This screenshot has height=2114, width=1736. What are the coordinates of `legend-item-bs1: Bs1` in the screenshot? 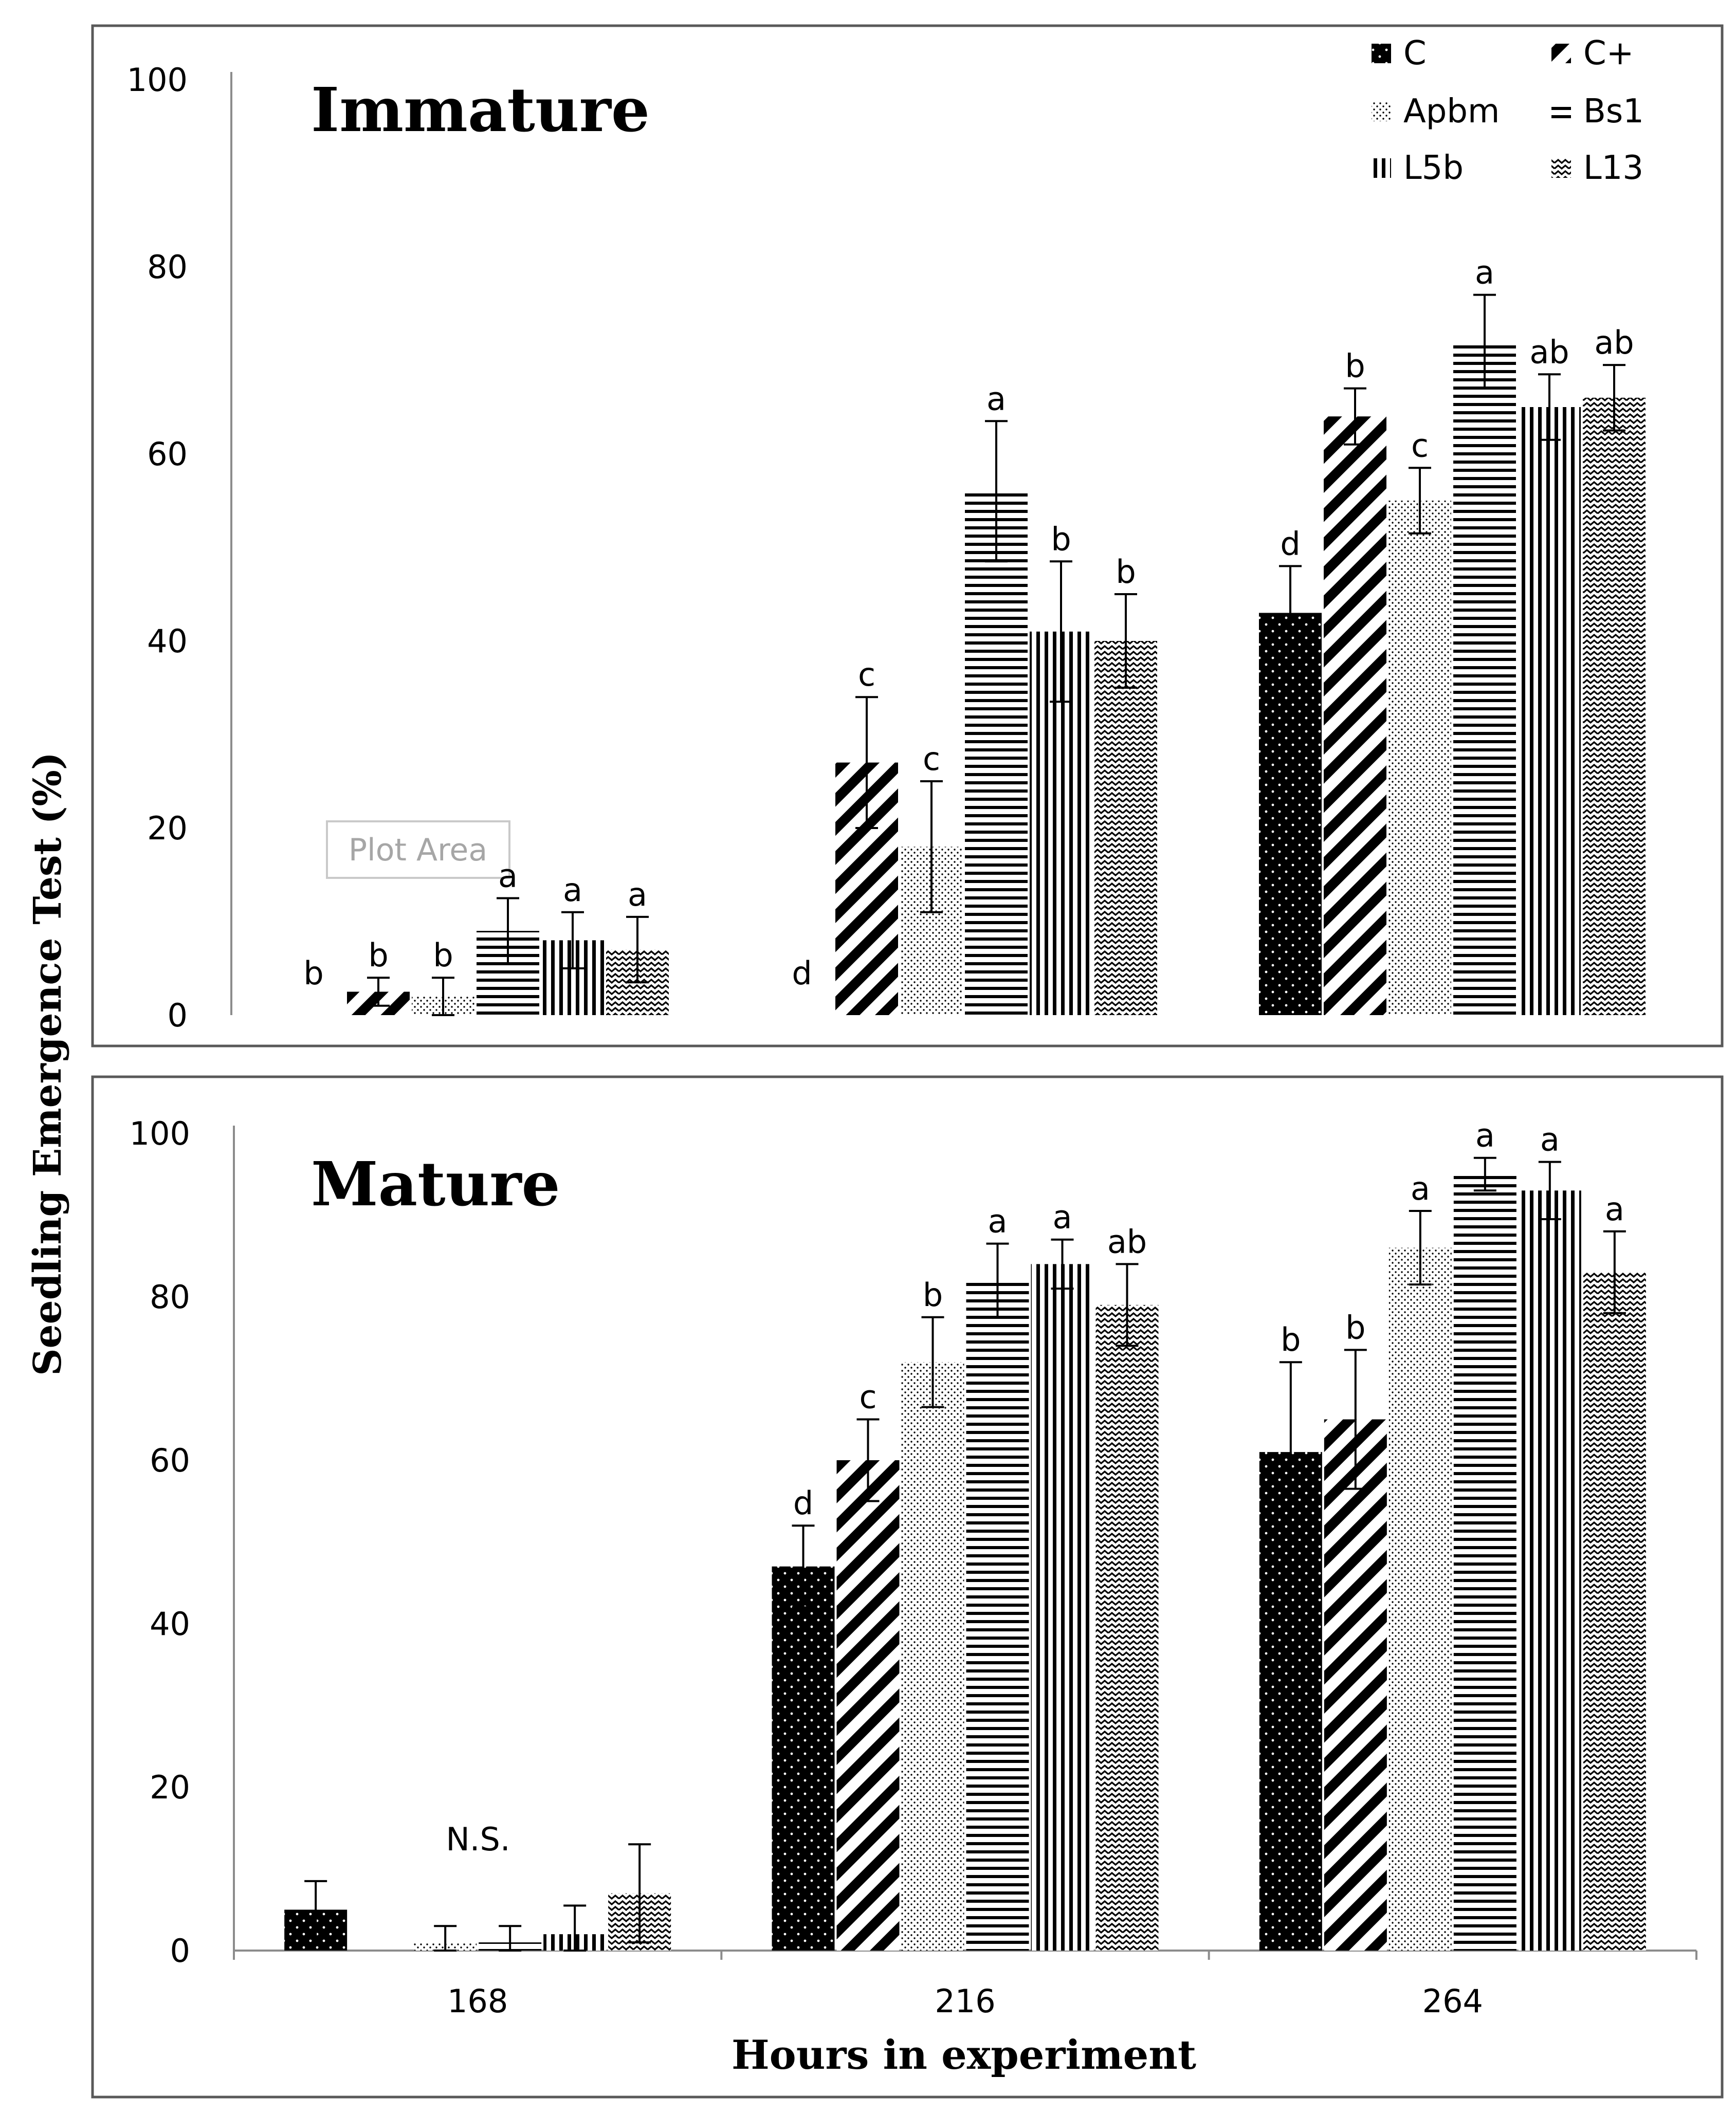 It's located at (1597, 112).